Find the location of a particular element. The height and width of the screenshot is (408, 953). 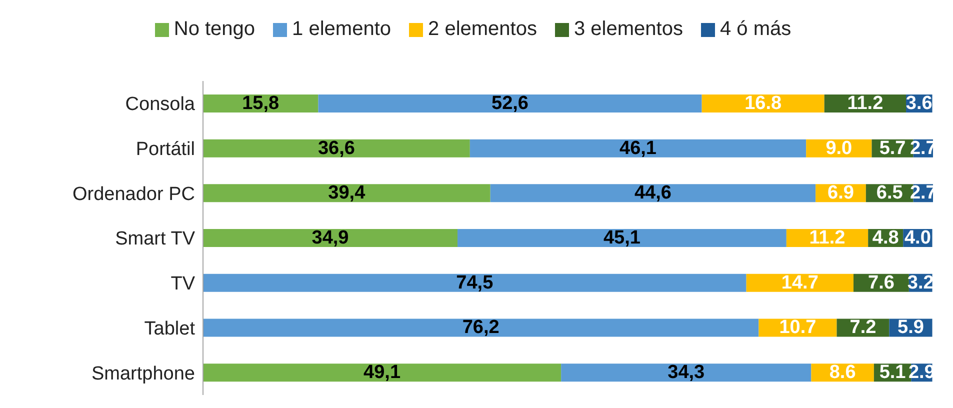

legend-label: 3 elementos is located at coordinates (628, 29).